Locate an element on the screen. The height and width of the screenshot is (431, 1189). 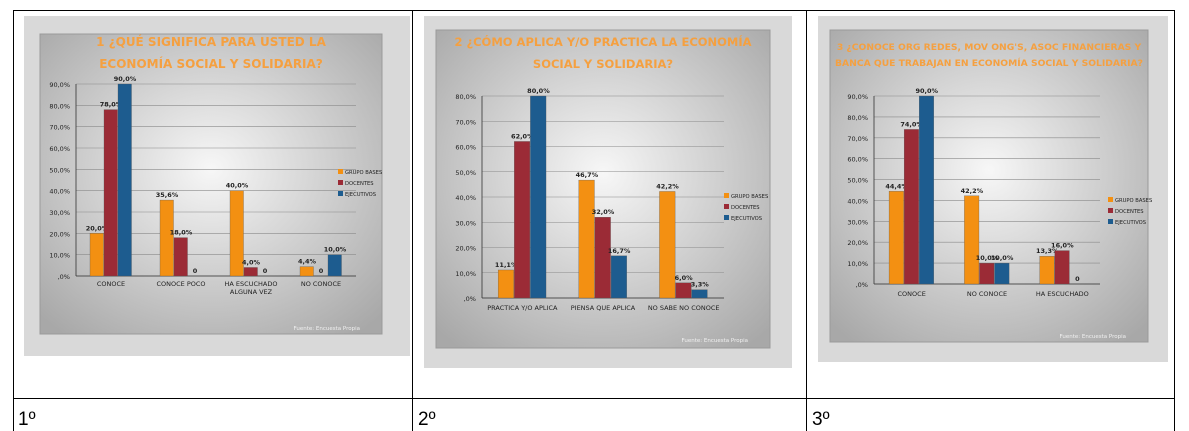
x-tick-label: PIENSA QUE APLICA is located at coordinates (603, 308).